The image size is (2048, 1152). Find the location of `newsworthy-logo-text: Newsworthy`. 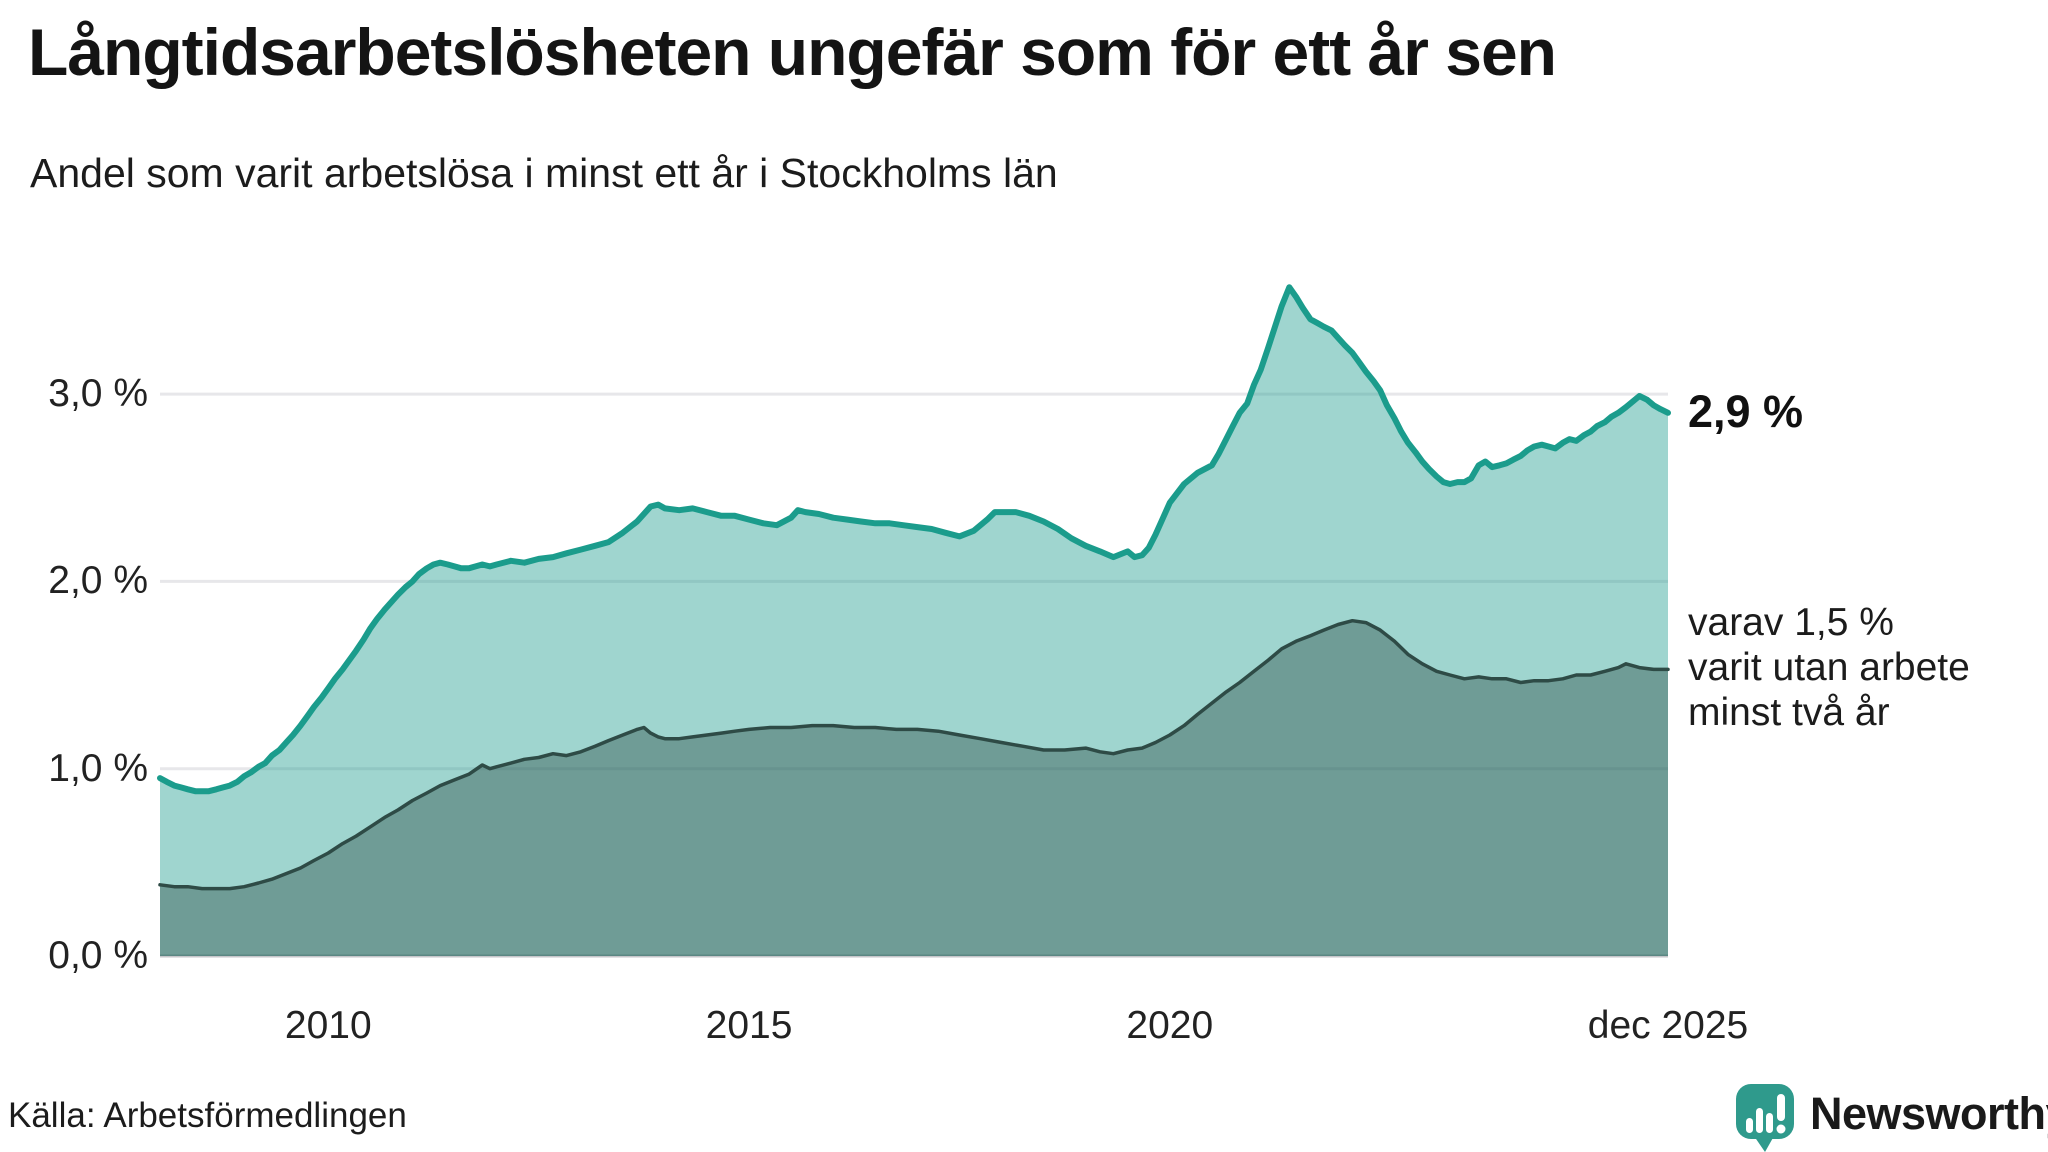

newsworthy-logo-text: Newsworthy is located at coordinates (1929, 1113).